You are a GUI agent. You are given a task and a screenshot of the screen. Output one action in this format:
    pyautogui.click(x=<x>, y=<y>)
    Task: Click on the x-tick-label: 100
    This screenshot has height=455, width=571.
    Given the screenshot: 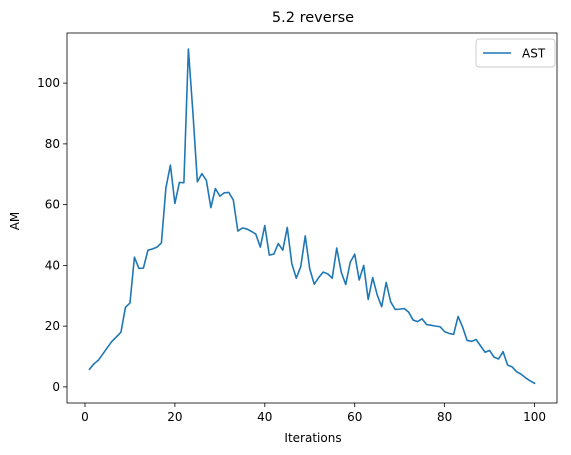 What is the action you would take?
    pyautogui.click(x=534, y=417)
    